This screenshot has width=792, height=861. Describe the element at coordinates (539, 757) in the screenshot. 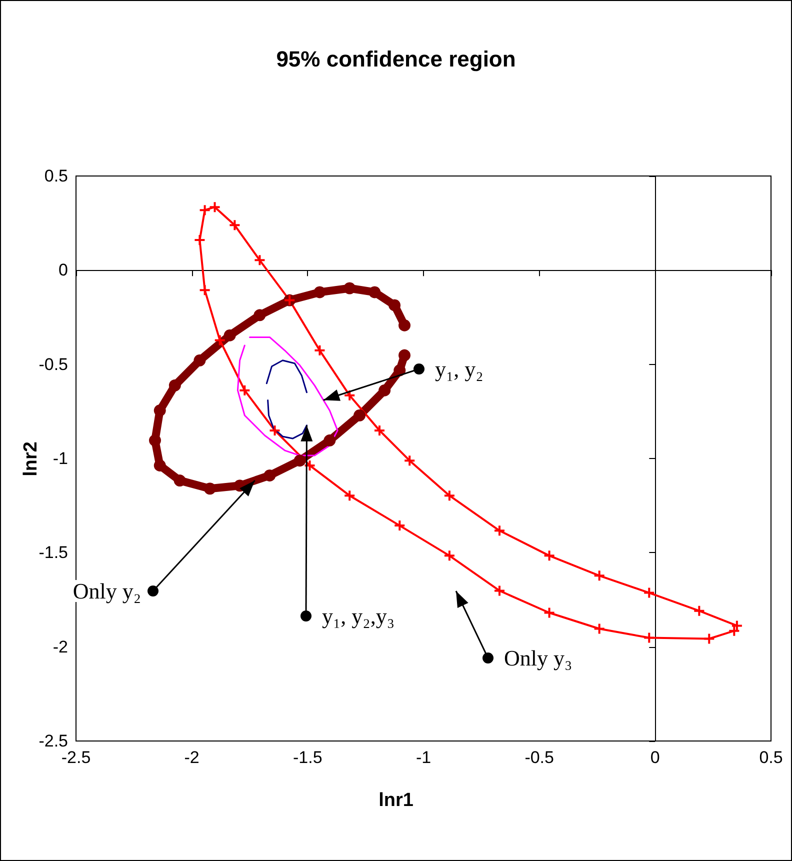

I see `x-tick-label: -0.5` at that location.